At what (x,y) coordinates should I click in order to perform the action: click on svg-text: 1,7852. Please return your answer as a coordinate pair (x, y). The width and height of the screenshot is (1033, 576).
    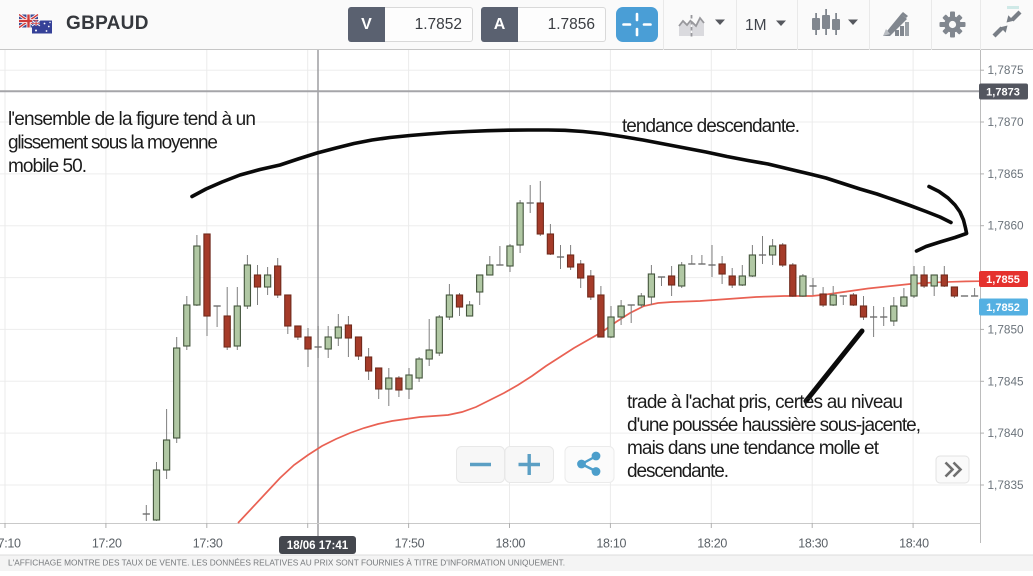
    Looking at the image, I should click on (1003, 308).